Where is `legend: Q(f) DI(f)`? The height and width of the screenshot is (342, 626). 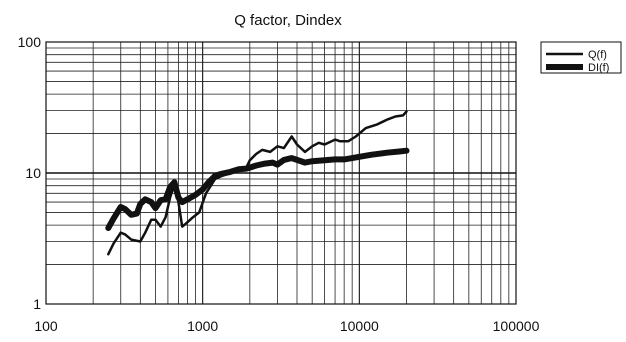 legend: Q(f) DI(f) is located at coordinates (581, 57).